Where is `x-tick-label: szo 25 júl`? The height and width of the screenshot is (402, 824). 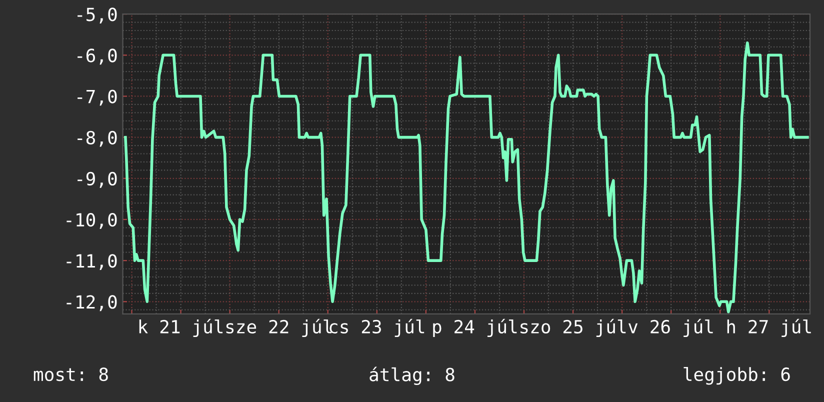 x-tick-label: szo 25 júl is located at coordinates (573, 328).